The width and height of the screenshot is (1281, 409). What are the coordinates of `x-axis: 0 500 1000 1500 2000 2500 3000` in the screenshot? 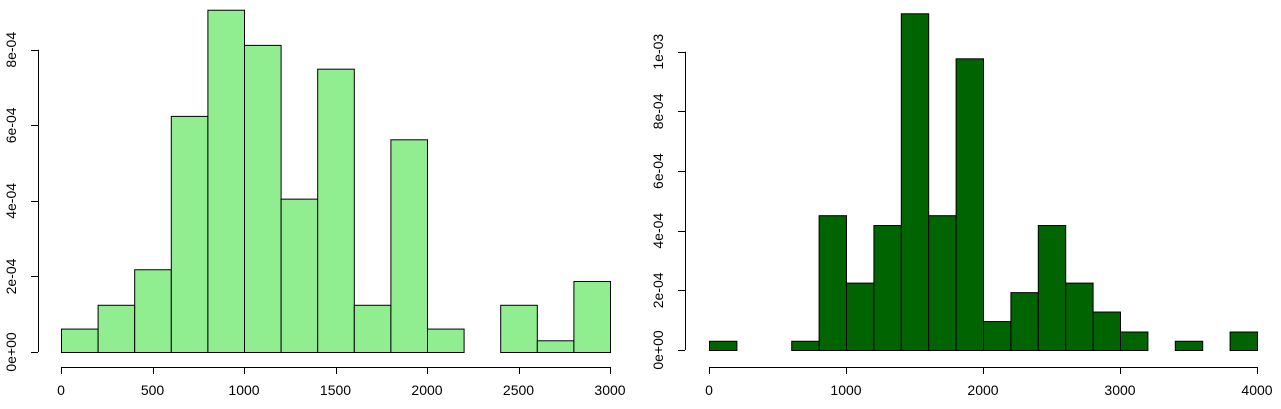 It's located at (341, 382).